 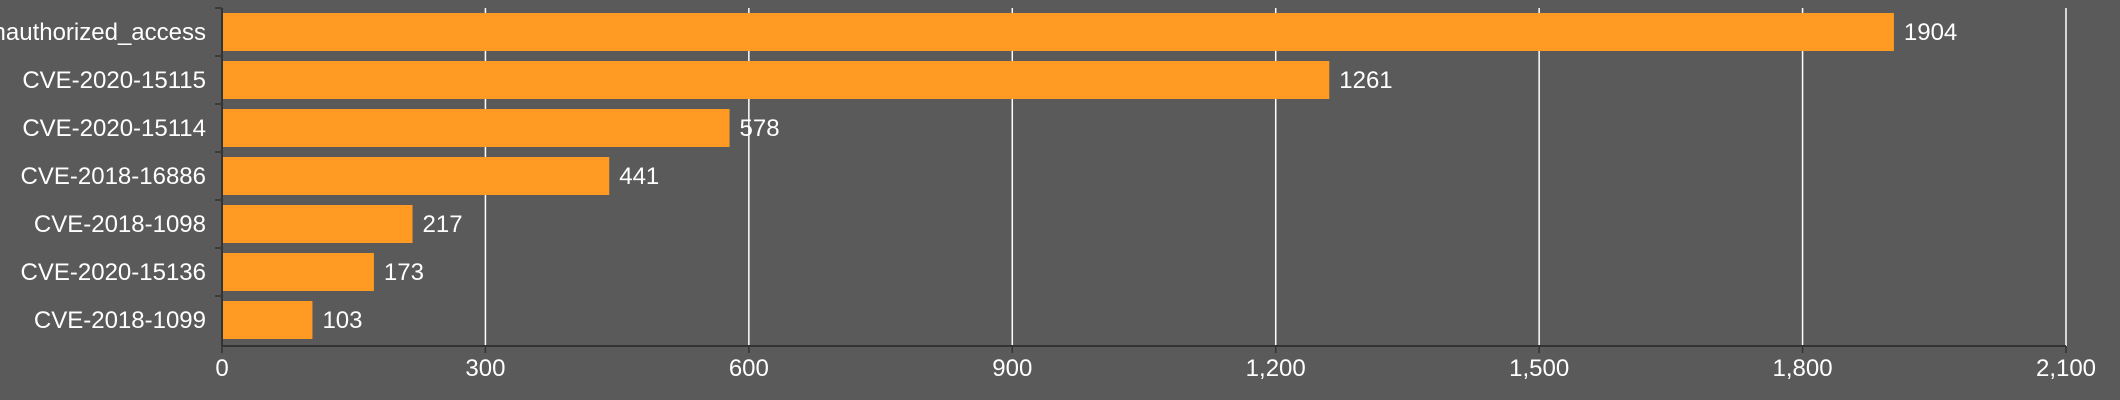 I want to click on data-label: 441, so click(x=639, y=176).